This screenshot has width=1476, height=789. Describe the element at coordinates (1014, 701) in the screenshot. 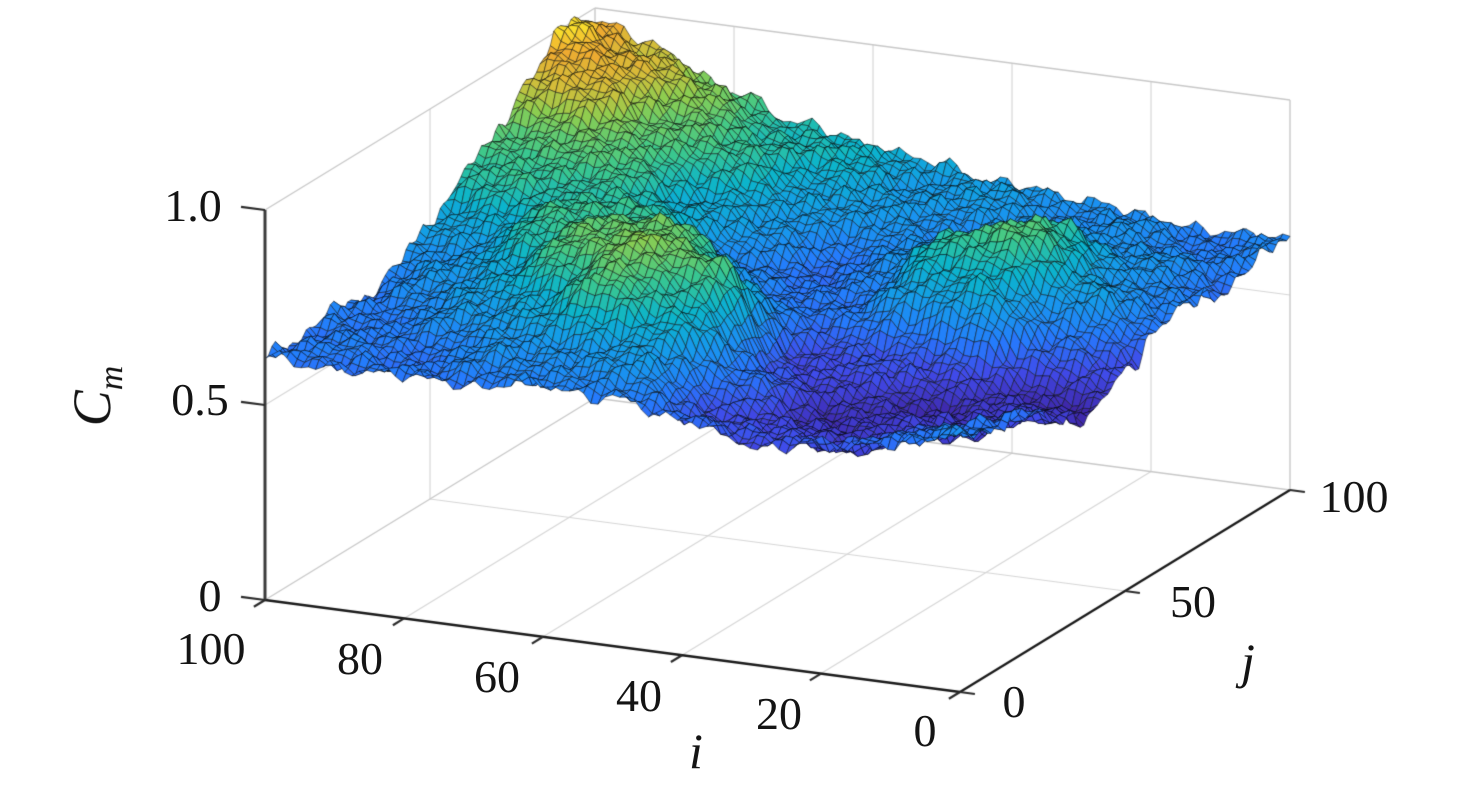

I see `j-tick-label-0: 0` at that location.